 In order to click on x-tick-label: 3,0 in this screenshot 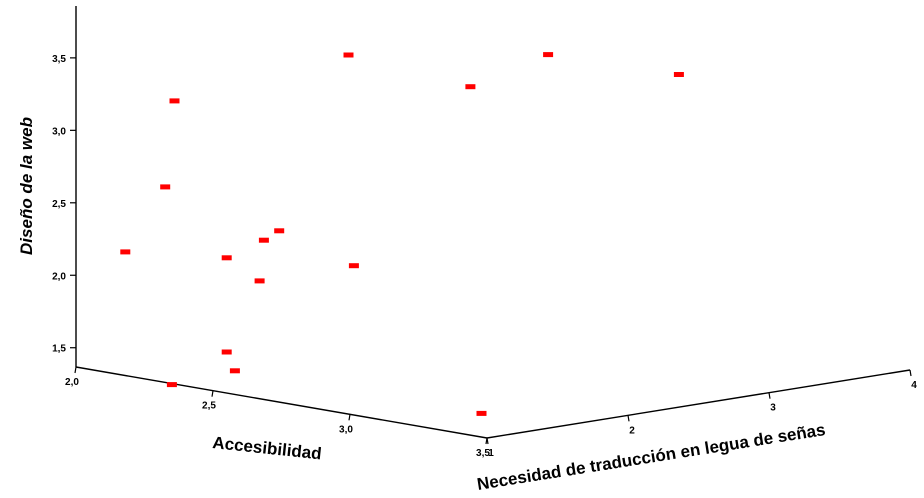, I will do `click(346, 429)`.